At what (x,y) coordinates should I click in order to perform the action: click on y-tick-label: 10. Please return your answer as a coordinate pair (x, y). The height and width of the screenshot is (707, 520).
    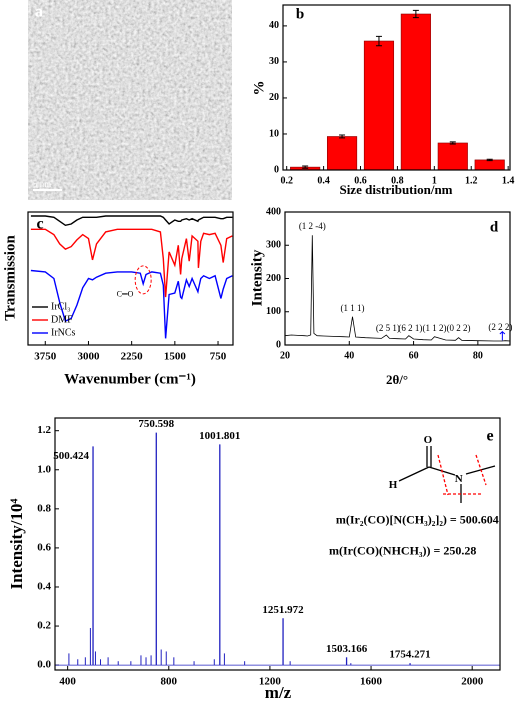
    Looking at the image, I should click on (274, 133).